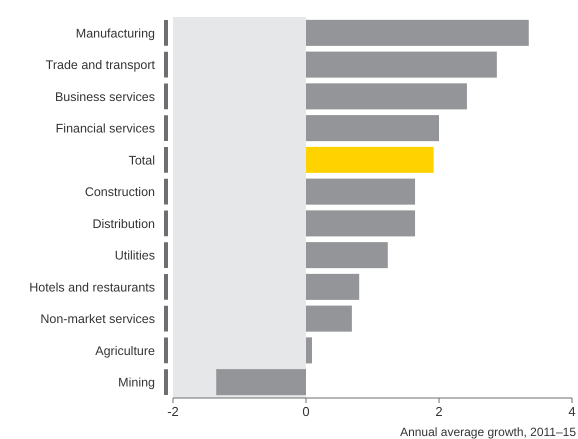 The width and height of the screenshot is (578, 439). I want to click on y-tick-label: Manufacturing, so click(116, 33).